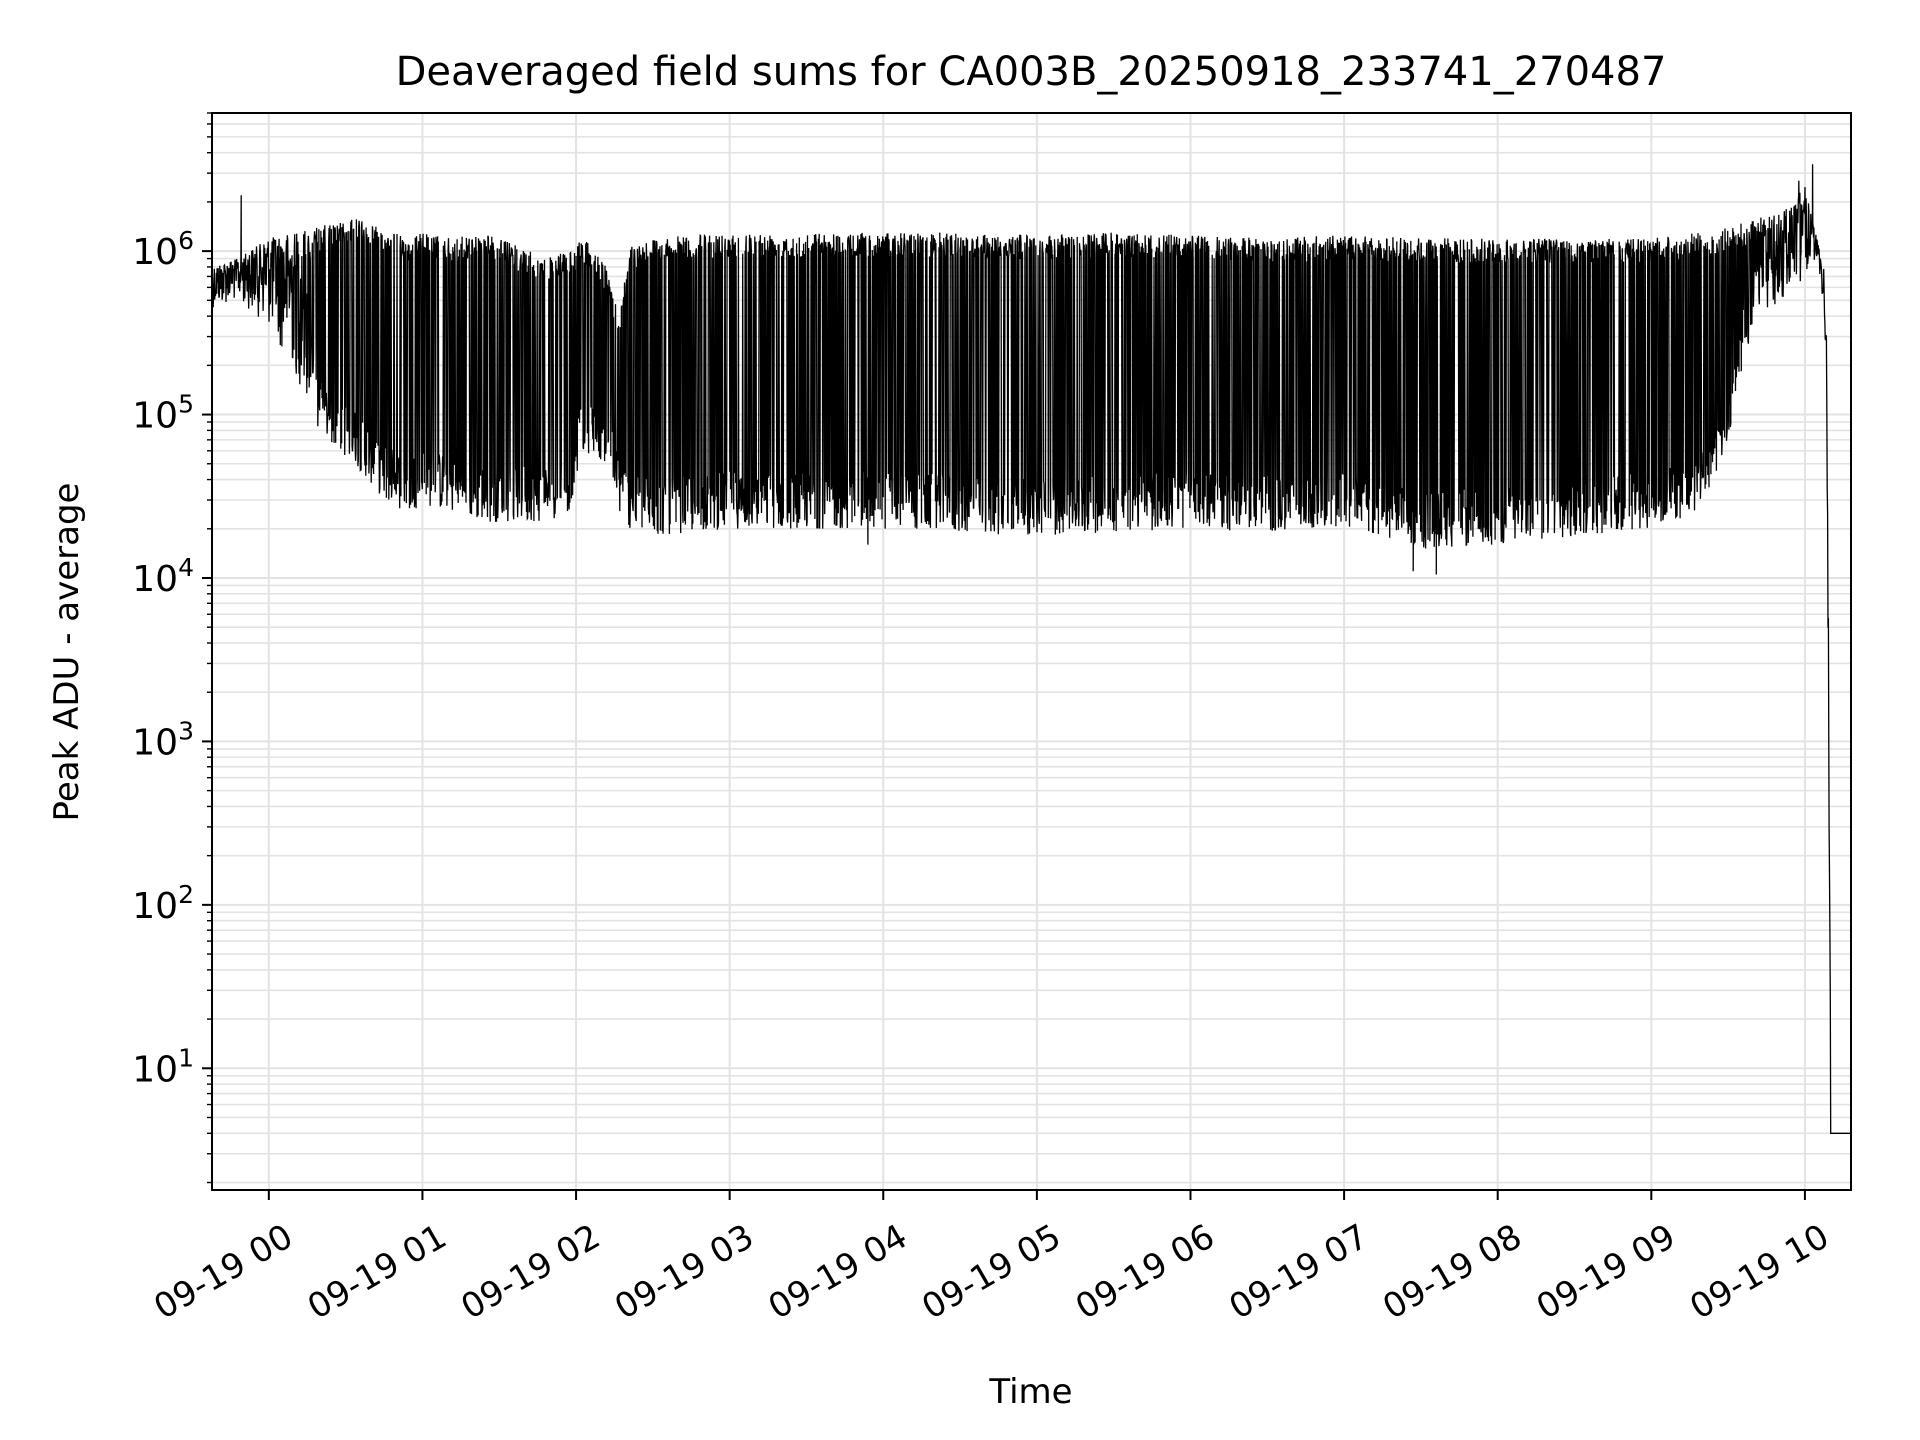 The image size is (1920, 1440). Describe the element at coordinates (163, 1066) in the screenshot. I see `y-tick-label: 10¹` at that location.